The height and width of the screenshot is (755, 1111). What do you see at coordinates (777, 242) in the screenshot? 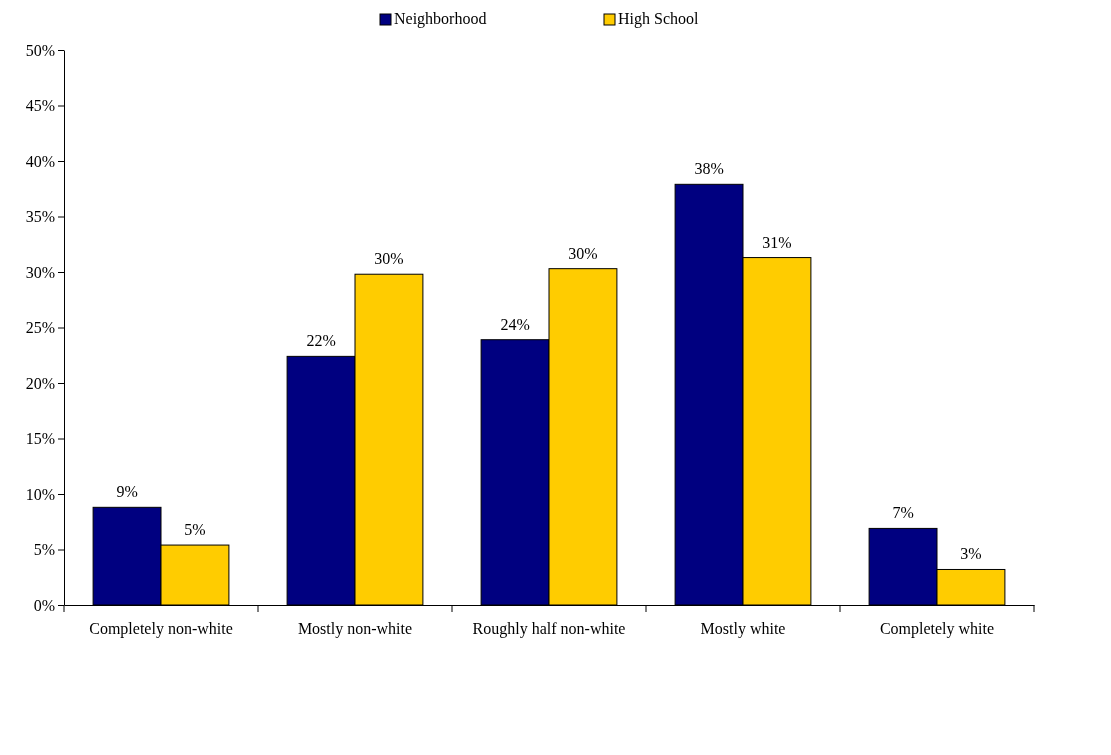
I see `data-label: 31%` at bounding box center [777, 242].